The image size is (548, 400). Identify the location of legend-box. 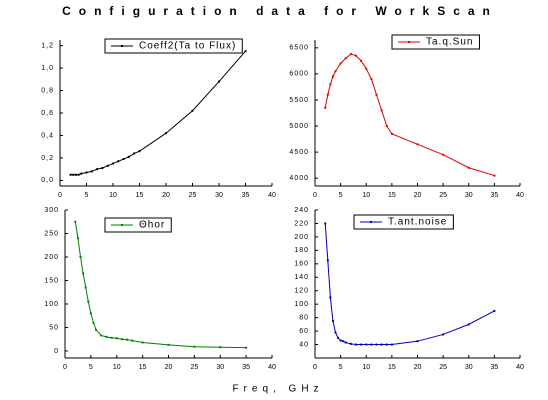
(403, 222).